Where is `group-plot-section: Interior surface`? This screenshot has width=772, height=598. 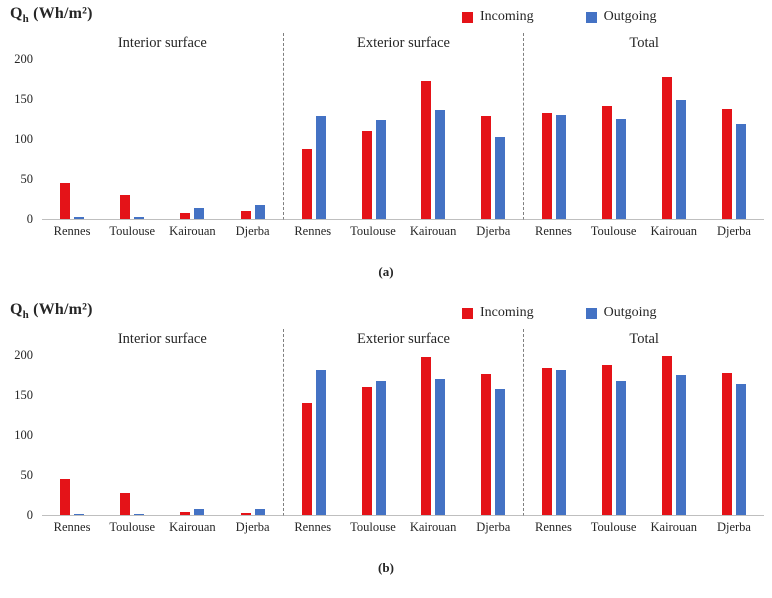
group-plot-section: Interior surface is located at coordinates (162, 422).